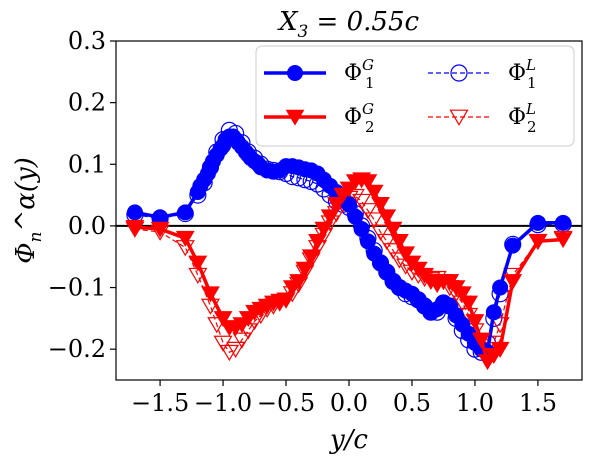 The image size is (590, 465). What do you see at coordinates (412, 403) in the screenshot?
I see `x-tick-label: 0.5` at bounding box center [412, 403].